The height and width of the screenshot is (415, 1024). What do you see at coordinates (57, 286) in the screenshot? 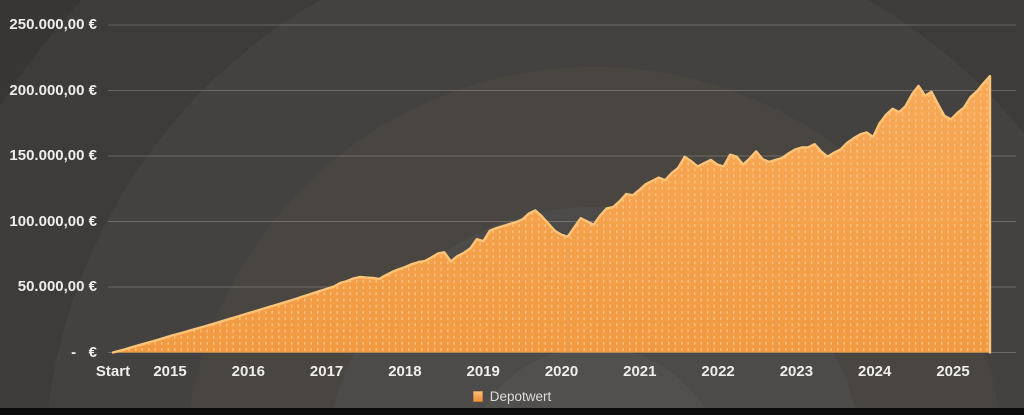
I see `y-axis-label: 50.000,00 €` at bounding box center [57, 286].